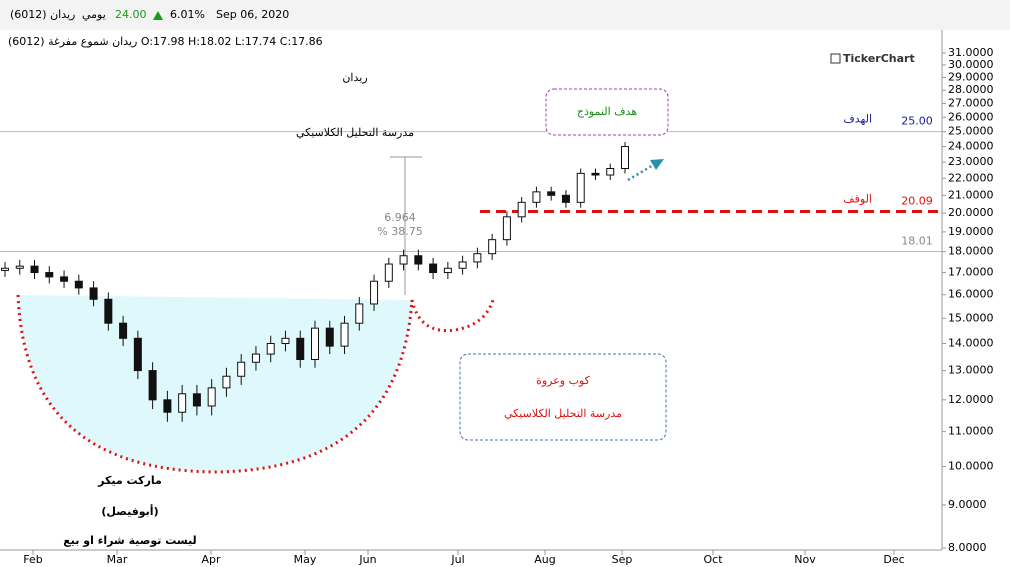 This screenshot has height=567, width=1010. What do you see at coordinates (32, 559) in the screenshot?
I see `x-tick-label: Feb` at bounding box center [32, 559].